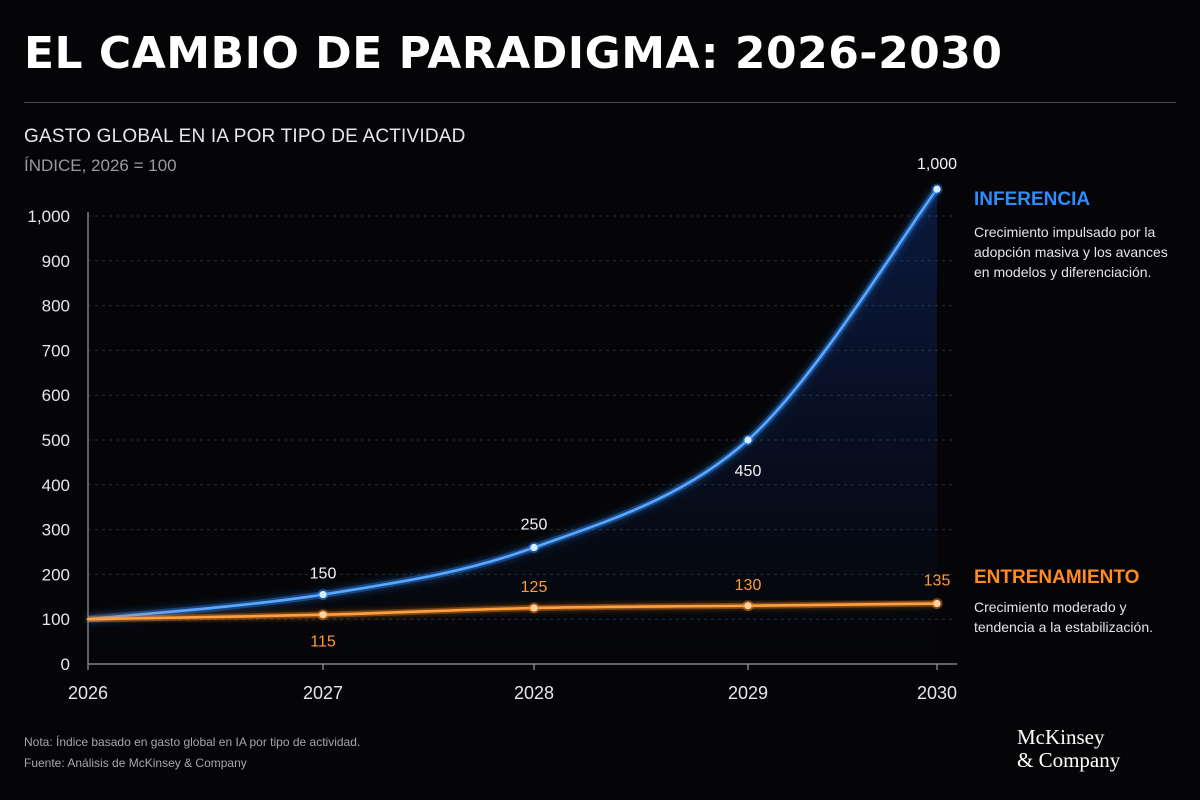  What do you see at coordinates (65, 664) in the screenshot?
I see `y-tick-label: 0` at bounding box center [65, 664].